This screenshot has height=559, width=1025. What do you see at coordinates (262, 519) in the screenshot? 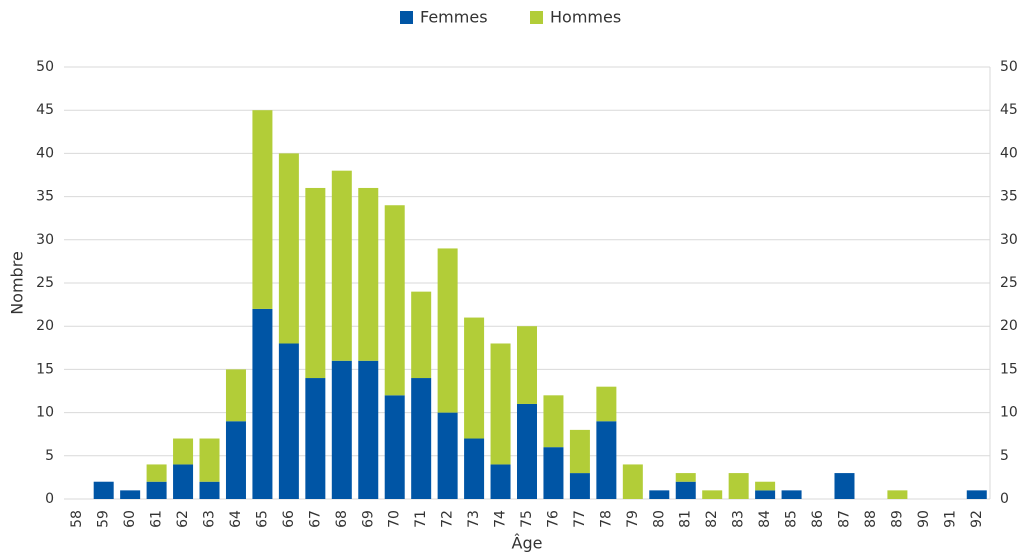
I see `x-tick-label: 65` at bounding box center [262, 519].